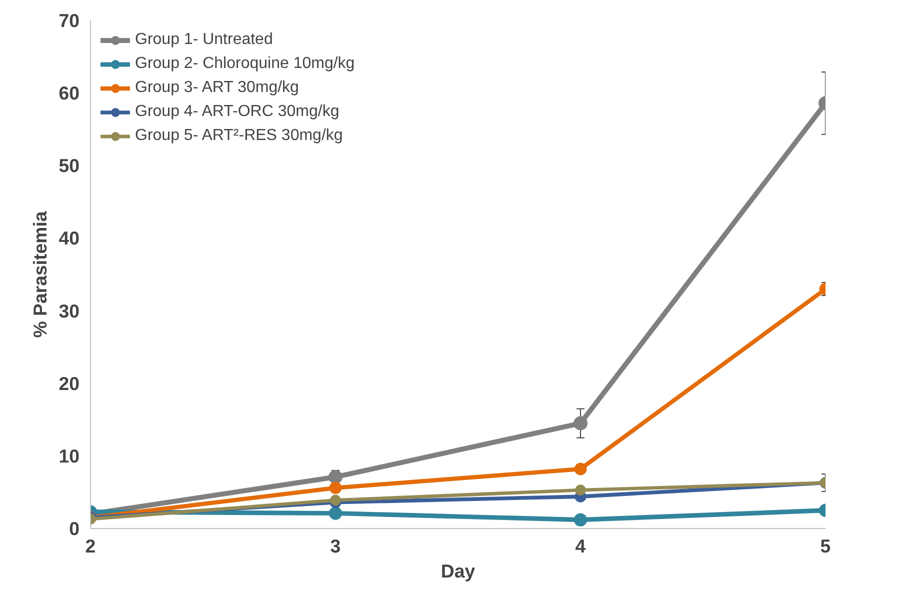  What do you see at coordinates (217, 88) in the screenshot?
I see `legend-label: Group 3- ART 30mg/kg` at bounding box center [217, 88].